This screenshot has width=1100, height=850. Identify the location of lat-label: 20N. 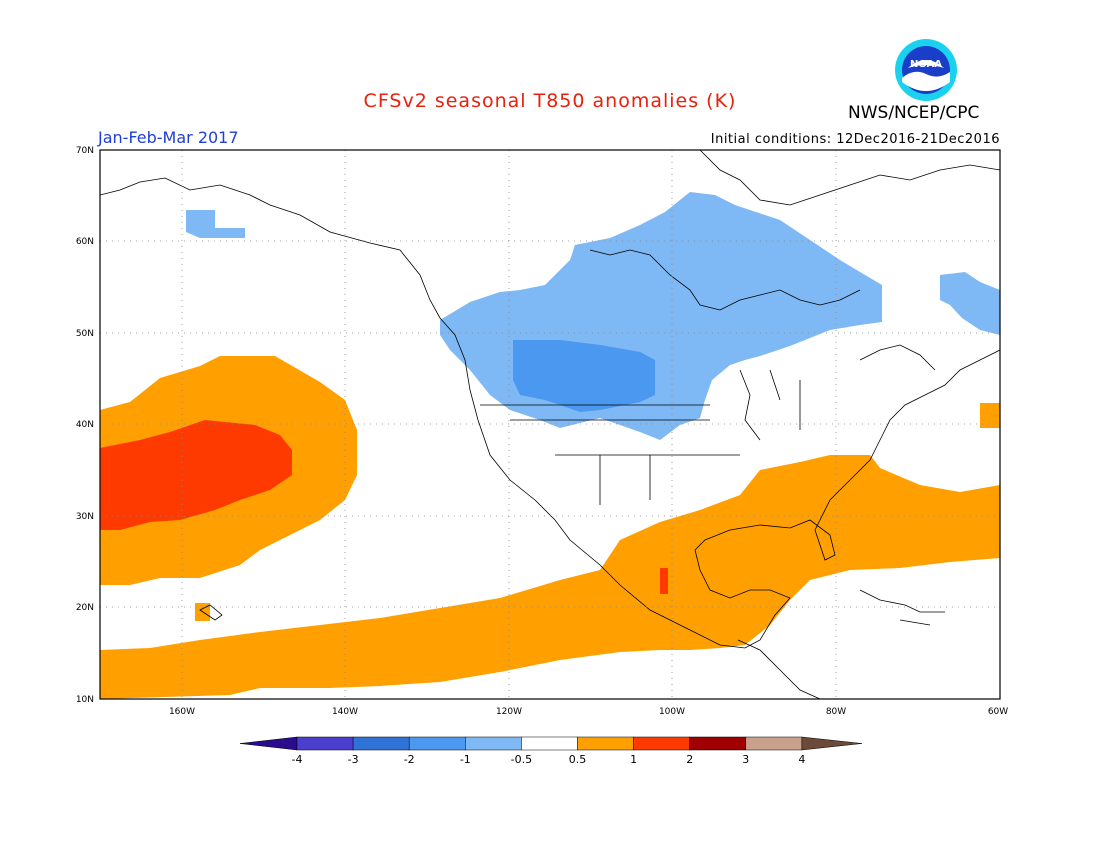
(85, 608).